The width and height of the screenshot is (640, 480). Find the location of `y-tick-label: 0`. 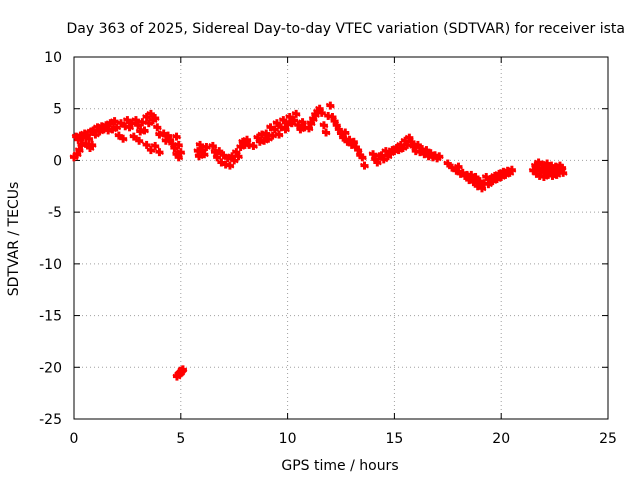

y-tick-label: 0 is located at coordinates (57, 161).